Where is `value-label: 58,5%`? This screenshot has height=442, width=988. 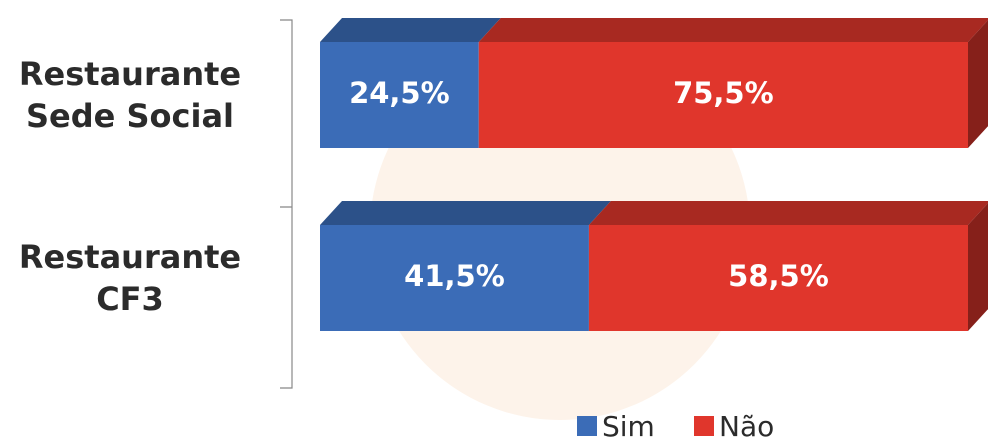 value-label: 58,5% is located at coordinates (778, 276).